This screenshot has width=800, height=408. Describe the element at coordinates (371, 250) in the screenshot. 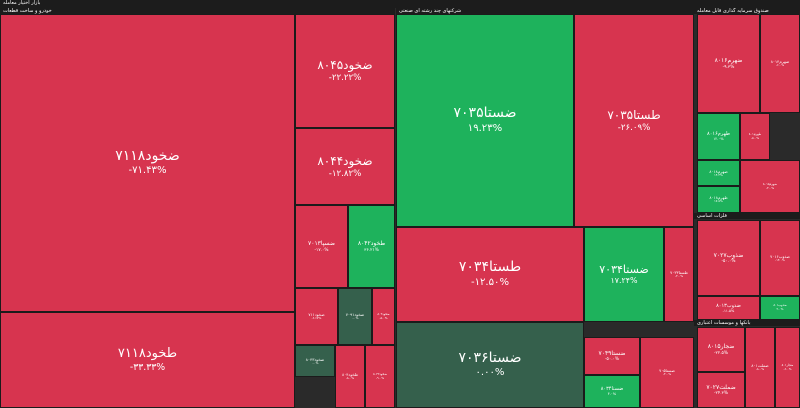

I see `tile-change: ۳۶.۲۱%` at that location.